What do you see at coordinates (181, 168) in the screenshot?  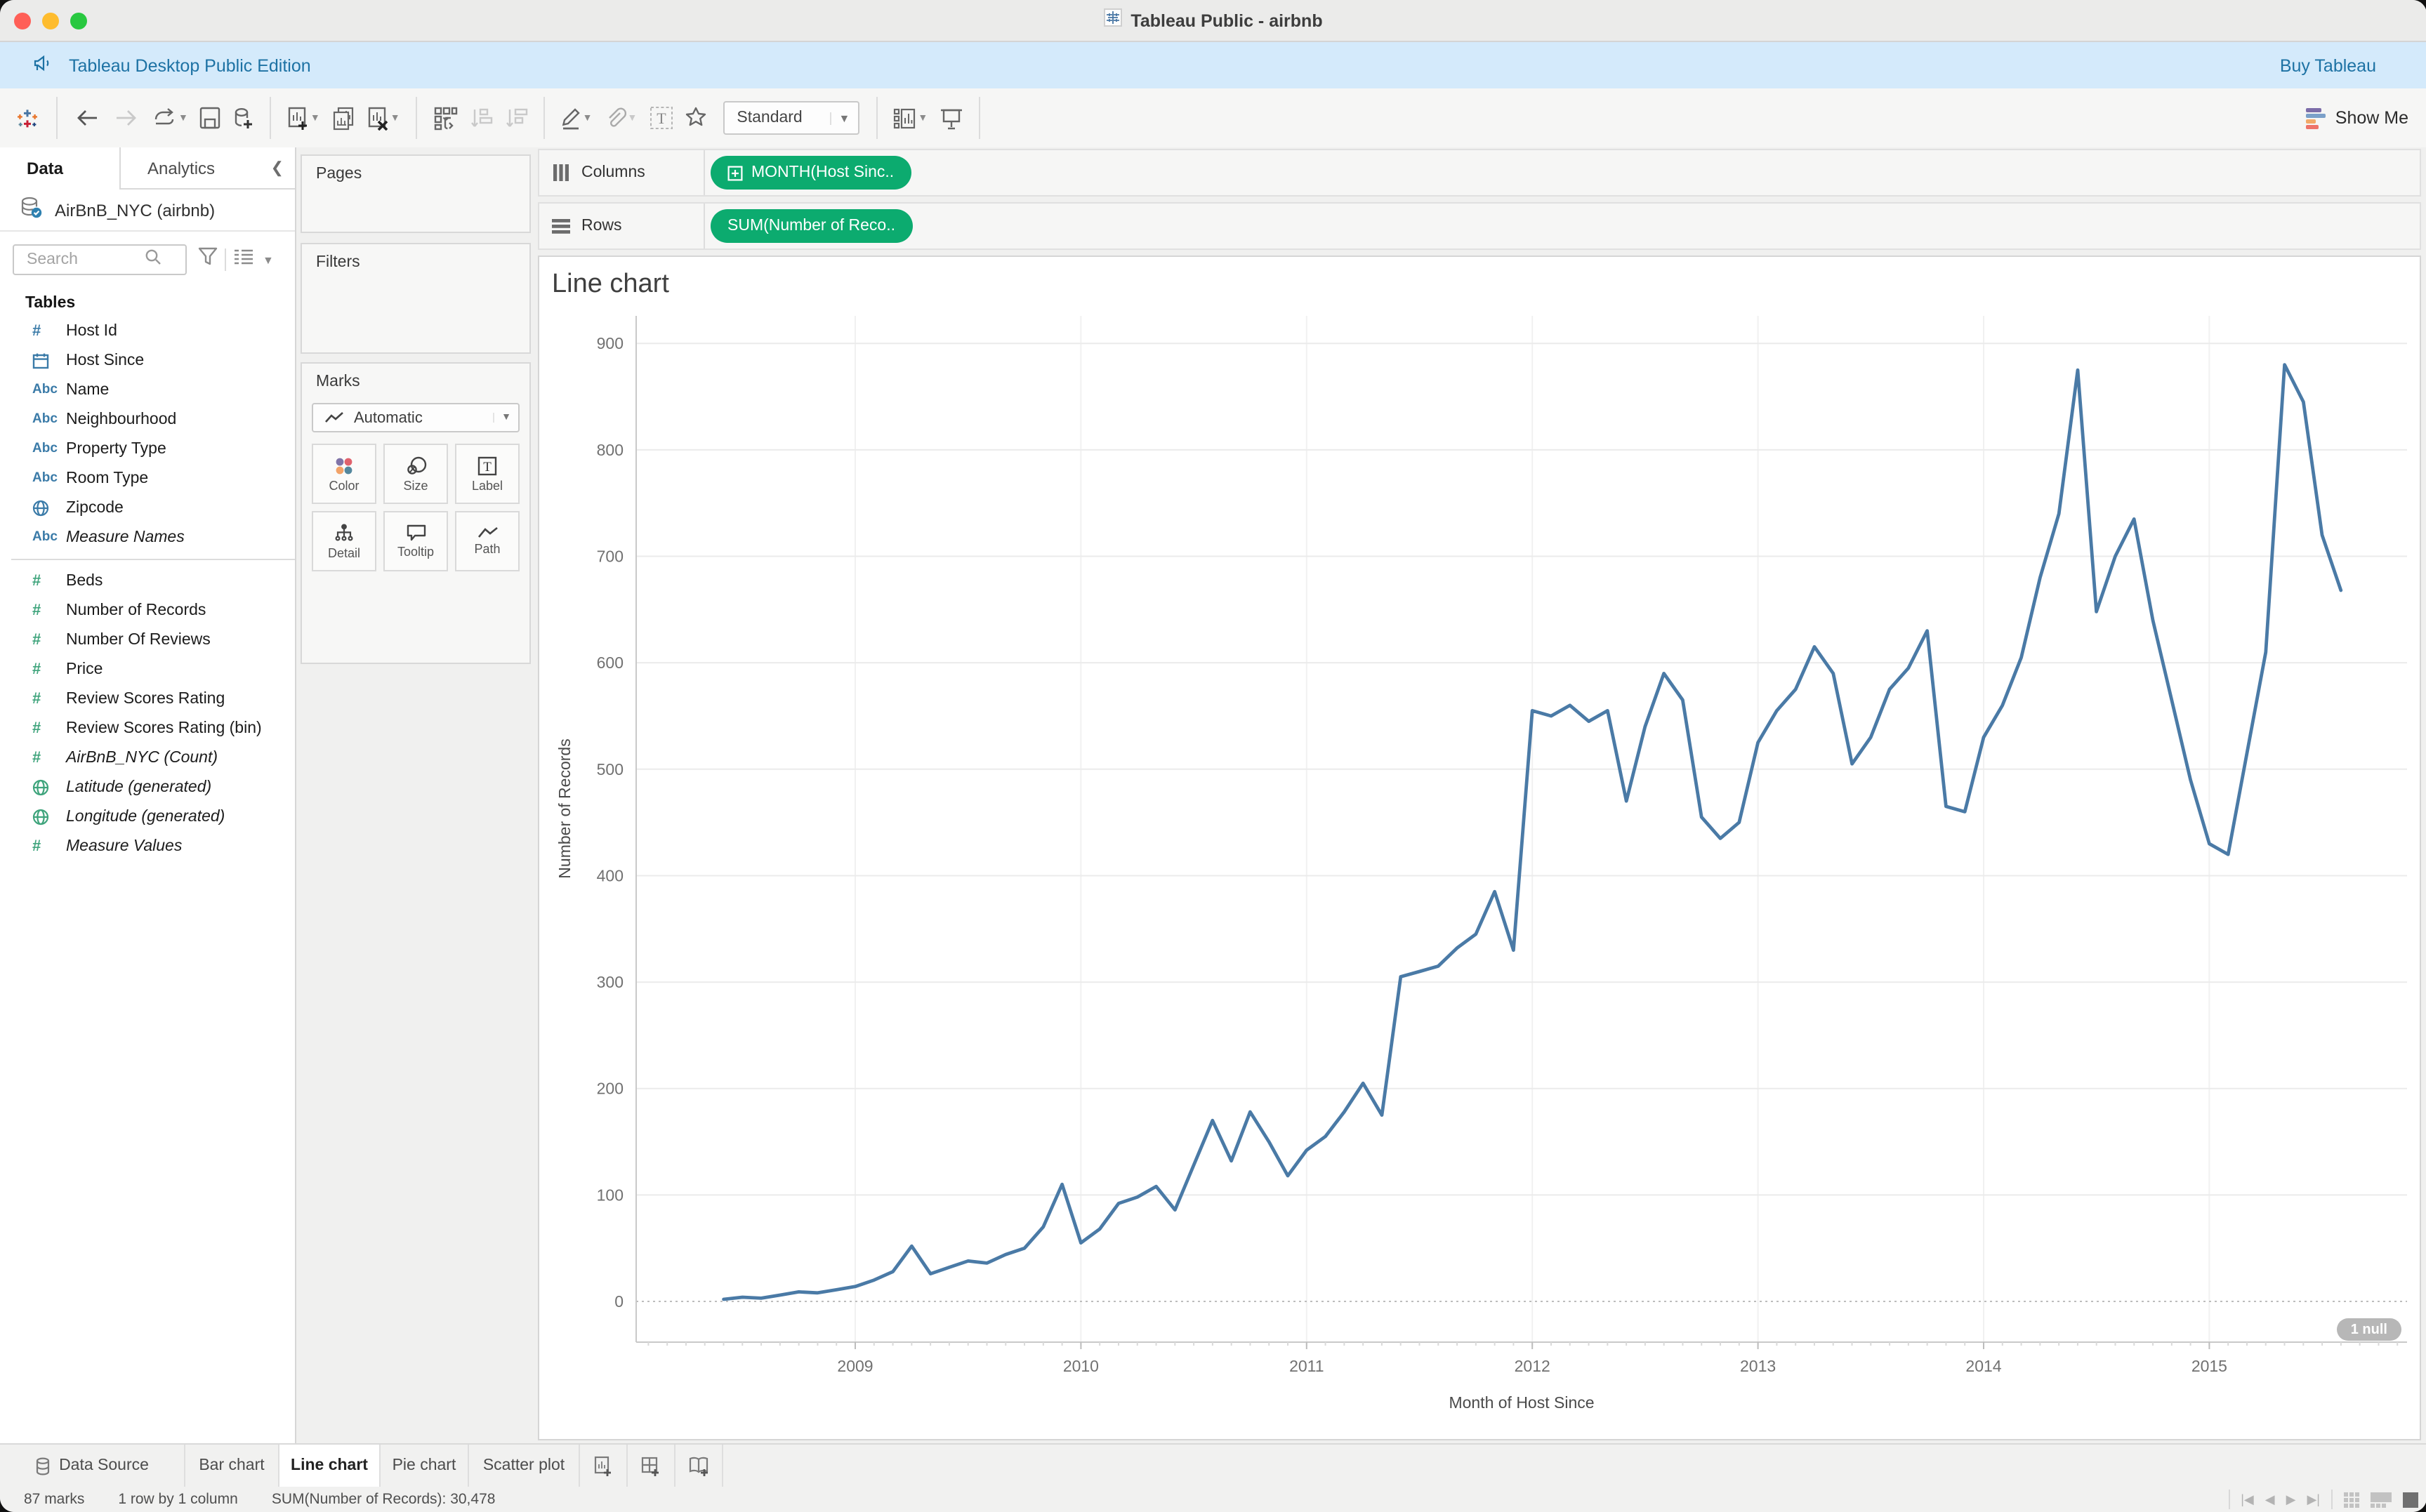 I see `tab-analytics: Analytics` at bounding box center [181, 168].